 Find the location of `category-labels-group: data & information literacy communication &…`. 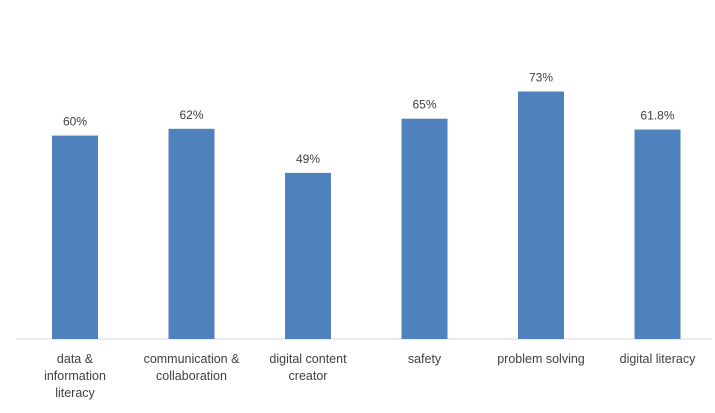

category-labels-group: data & information literacy communication &… is located at coordinates (370, 376).